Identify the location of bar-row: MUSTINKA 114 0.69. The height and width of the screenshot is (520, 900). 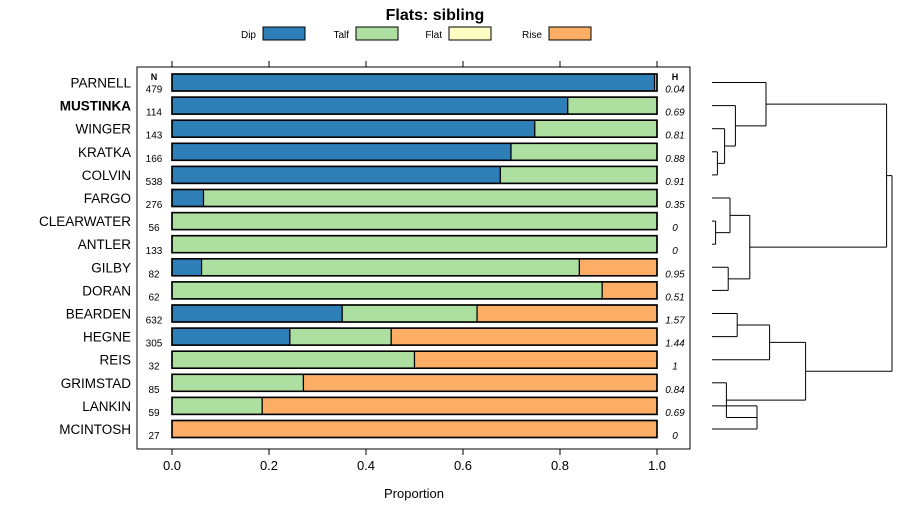
(372, 107).